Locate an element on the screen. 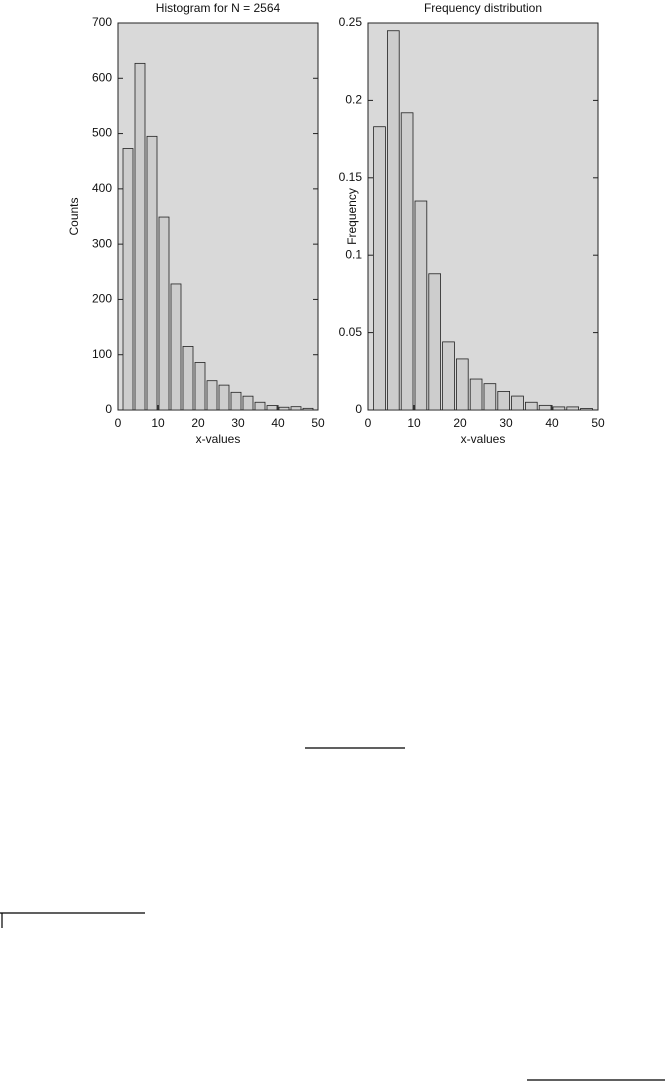 Image resolution: width=671 pixels, height=1082 pixels. y-tick-label: 700 is located at coordinates (102, 22).